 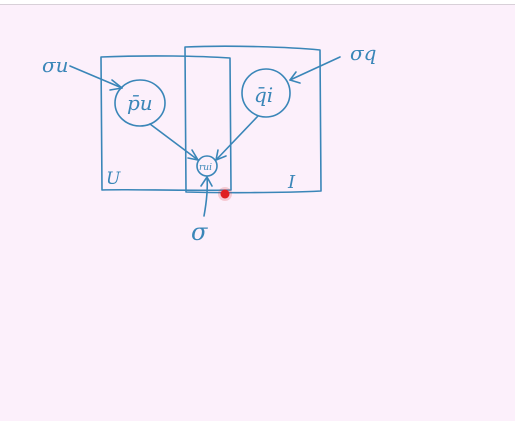 I want to click on q-i-node, so click(x=266, y=93).